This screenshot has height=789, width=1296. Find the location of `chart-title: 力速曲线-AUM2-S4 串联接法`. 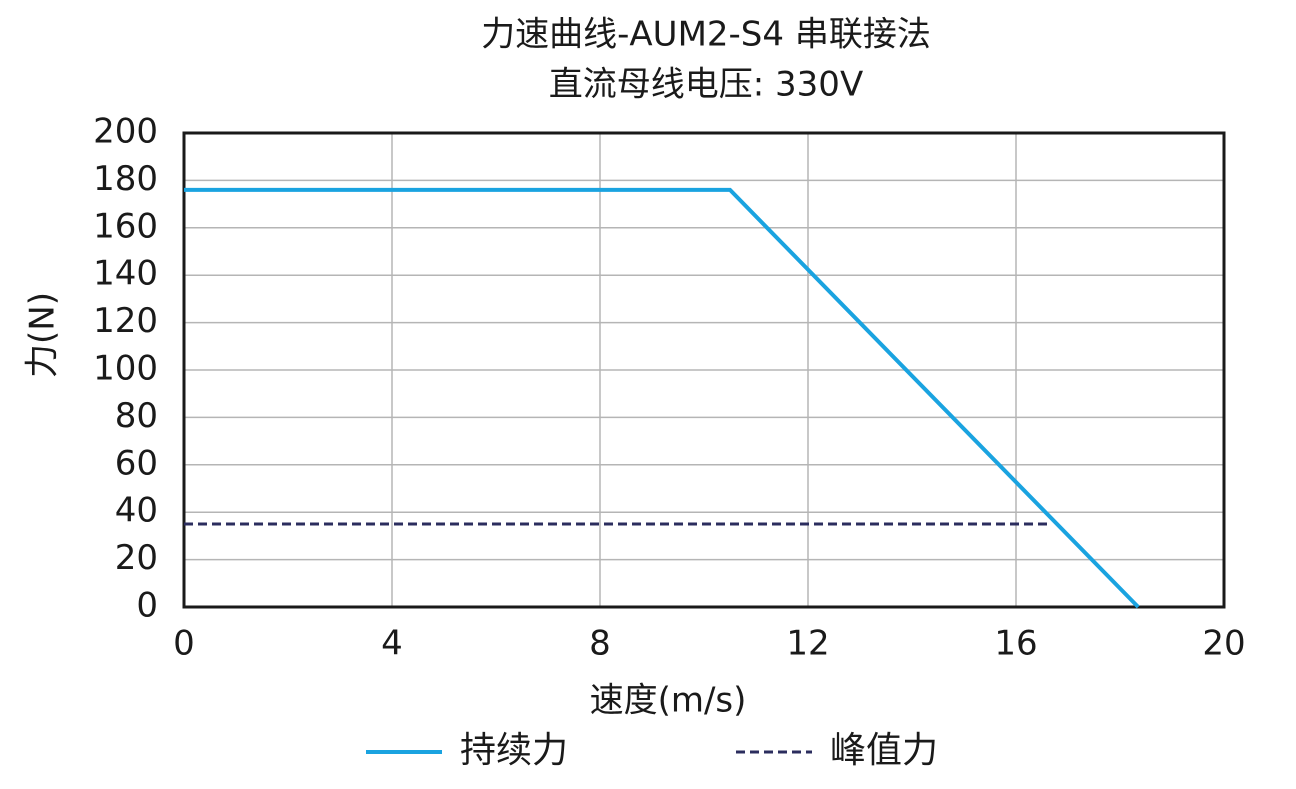

chart-title: 力速曲线-AUM2-S4 串联接法 is located at coordinates (706, 35).